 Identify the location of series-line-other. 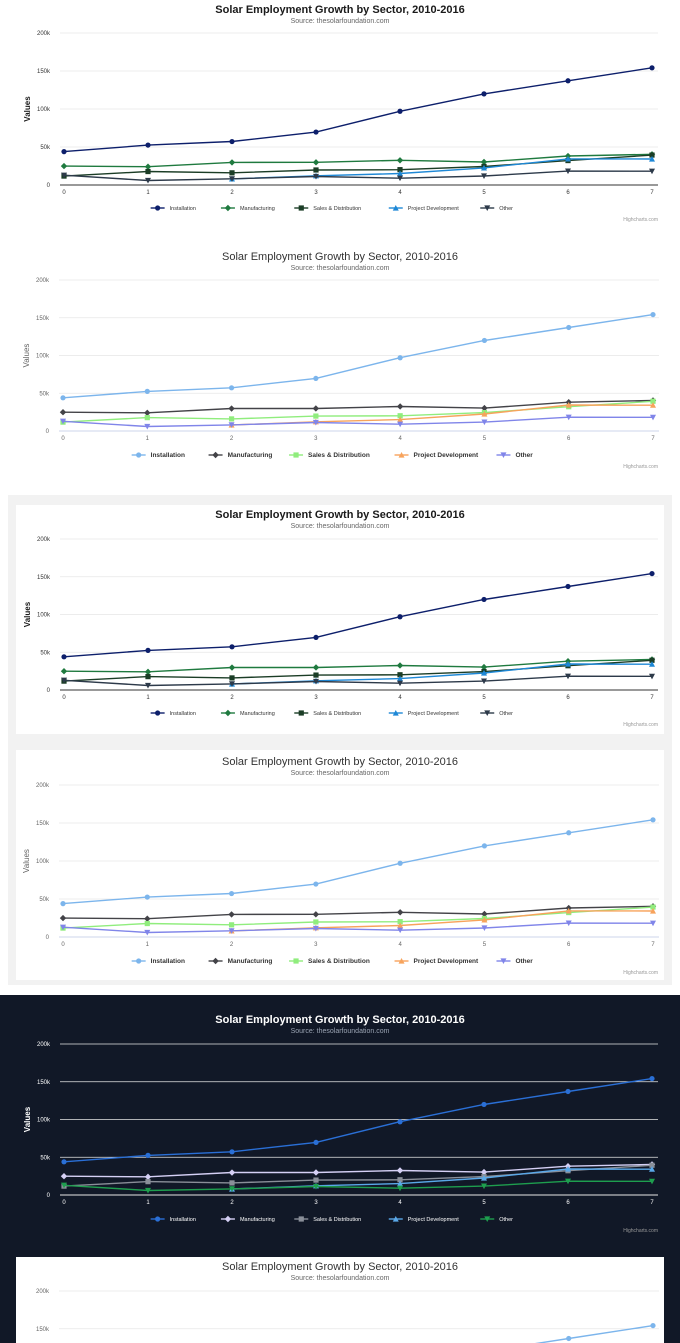
(358, 176).